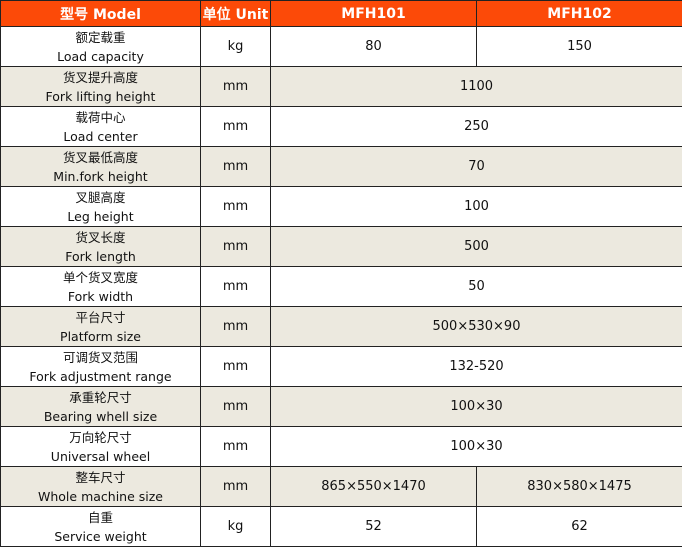  I want to click on parameter-name-en: Load capacity, so click(100, 56).